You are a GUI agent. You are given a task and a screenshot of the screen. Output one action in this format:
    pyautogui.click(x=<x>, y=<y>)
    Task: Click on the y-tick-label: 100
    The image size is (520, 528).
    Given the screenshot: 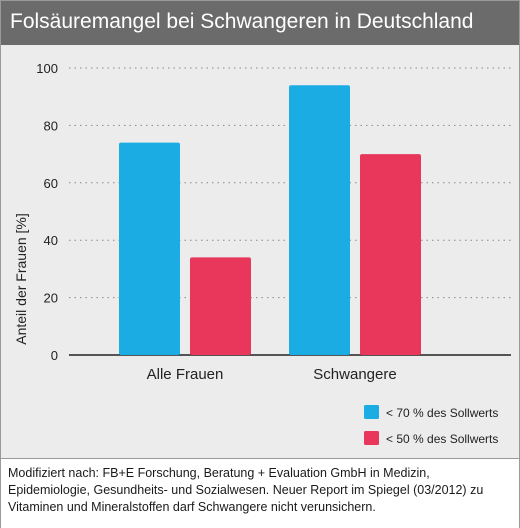 What is the action you would take?
    pyautogui.click(x=47, y=68)
    